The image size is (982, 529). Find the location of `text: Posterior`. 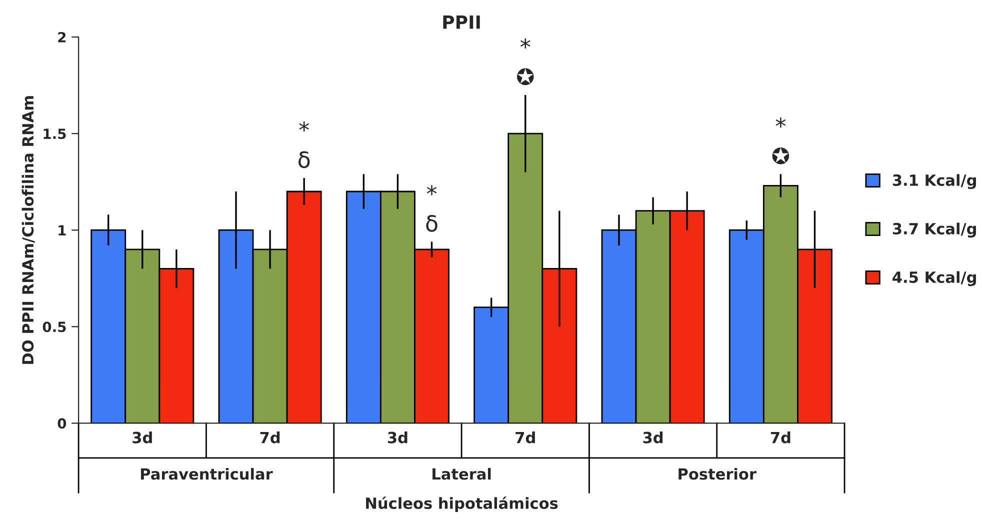

text: Posterior is located at coordinates (717, 474).